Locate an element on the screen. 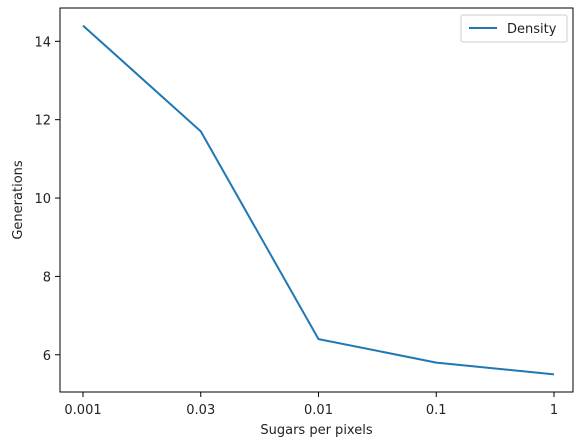 The height and width of the screenshot is (438, 574). y-tick-label: 6 is located at coordinates (47, 356).